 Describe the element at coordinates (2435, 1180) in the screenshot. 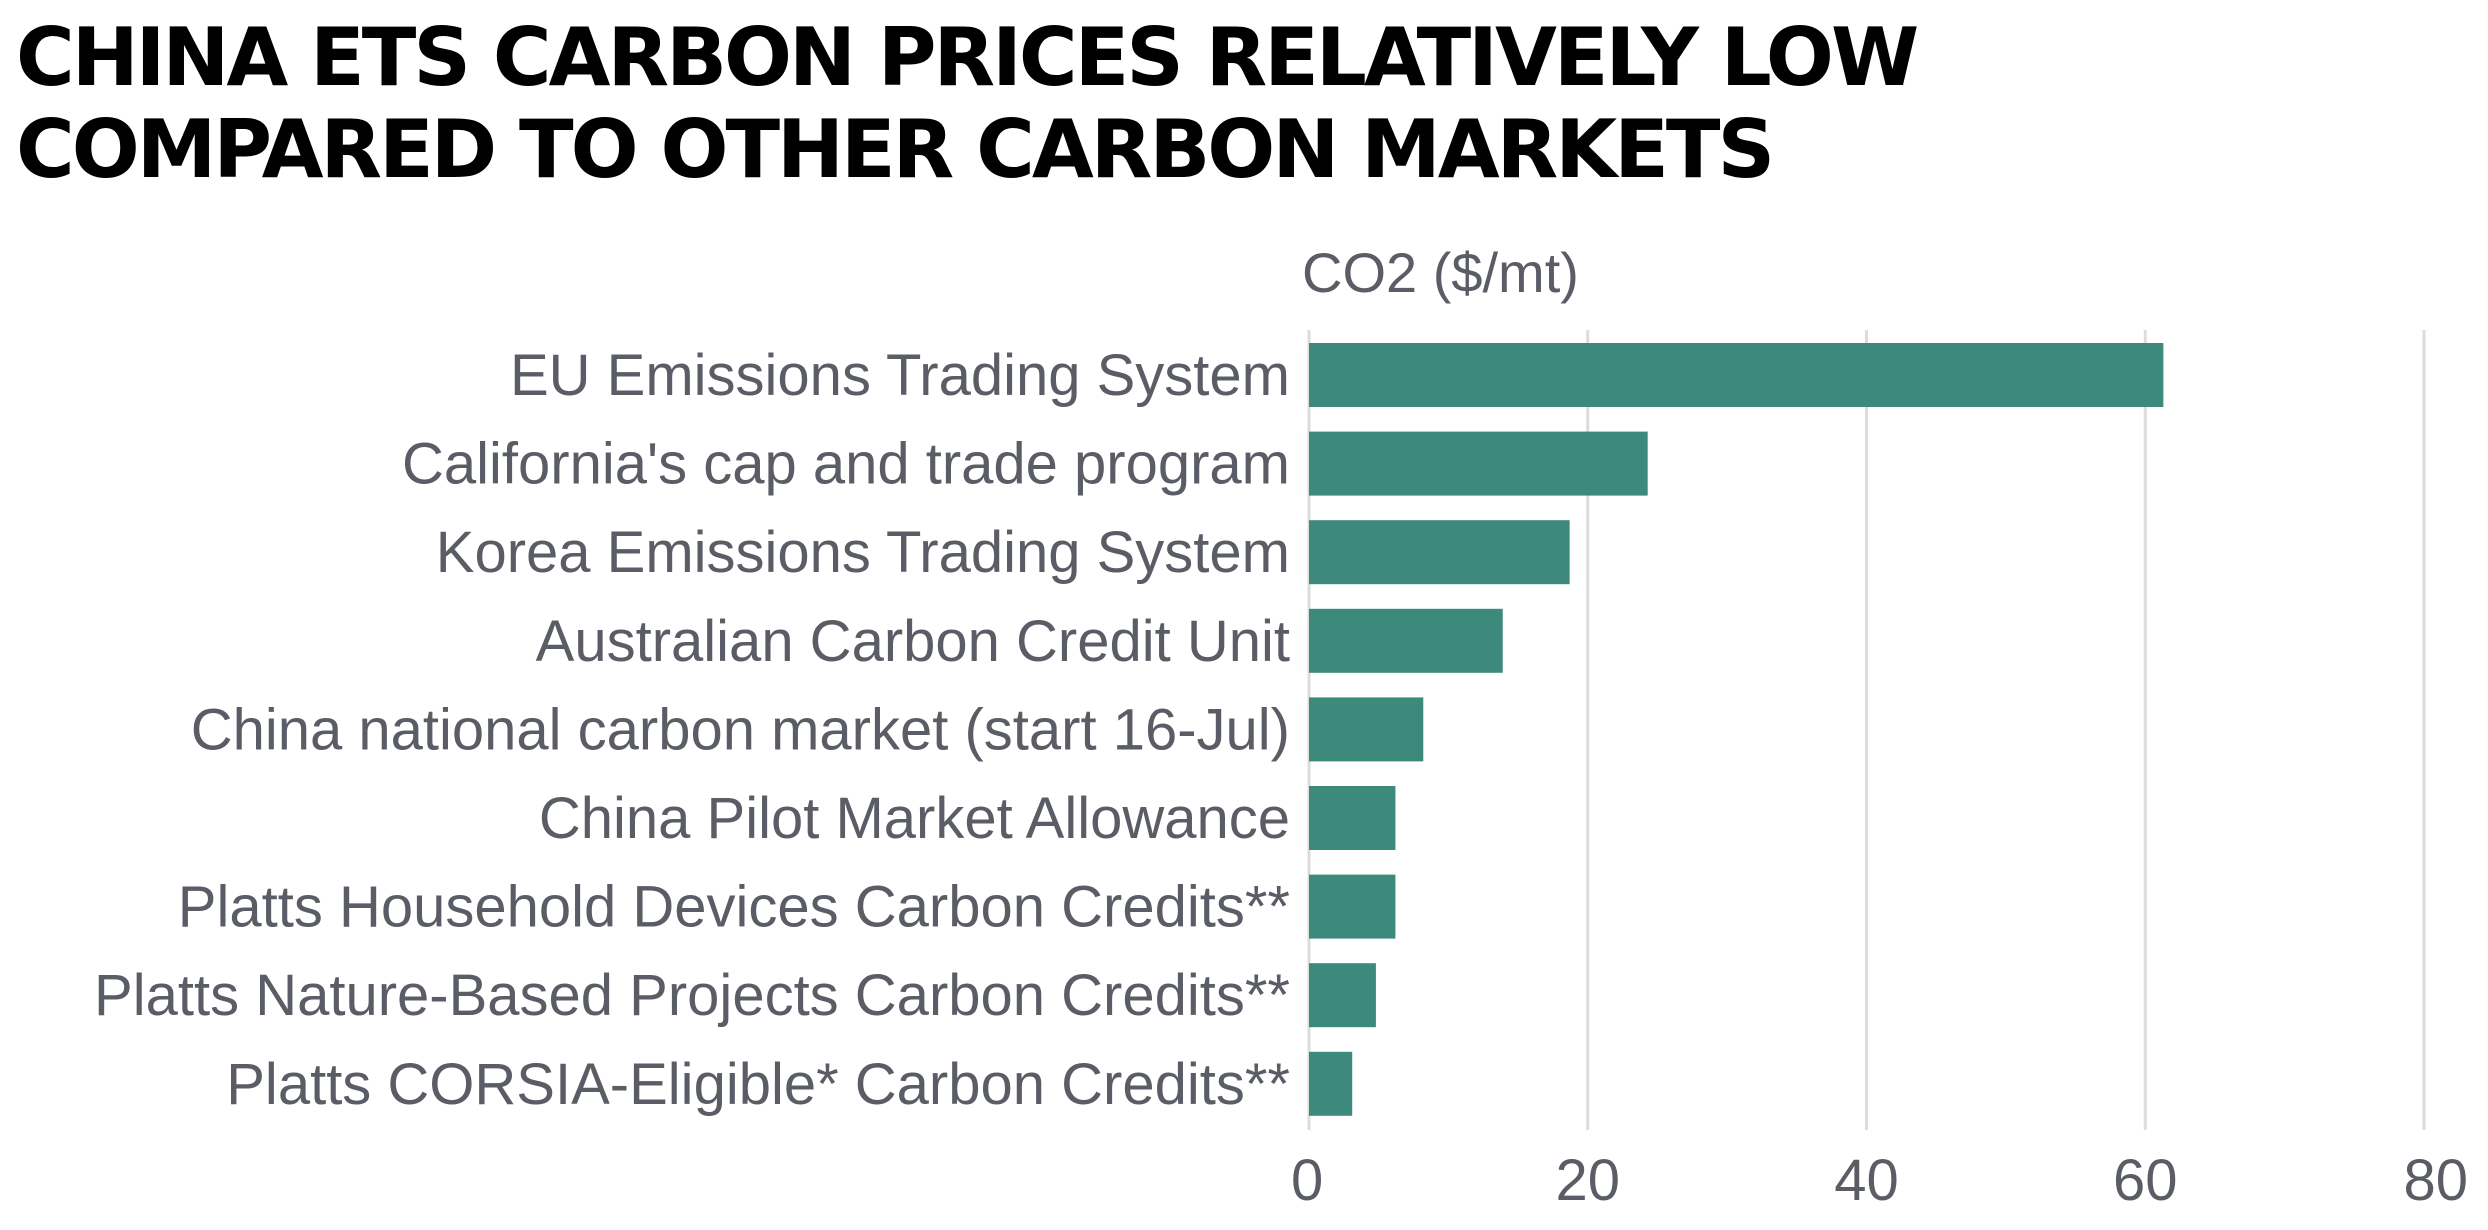

I see `x-tick-label-80: 80` at that location.